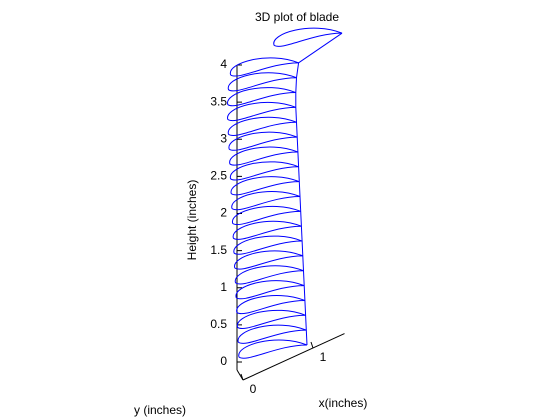 The width and height of the screenshot is (560, 420). What do you see at coordinates (218, 250) in the screenshot?
I see `z-tick-label: 1.5` at bounding box center [218, 250].